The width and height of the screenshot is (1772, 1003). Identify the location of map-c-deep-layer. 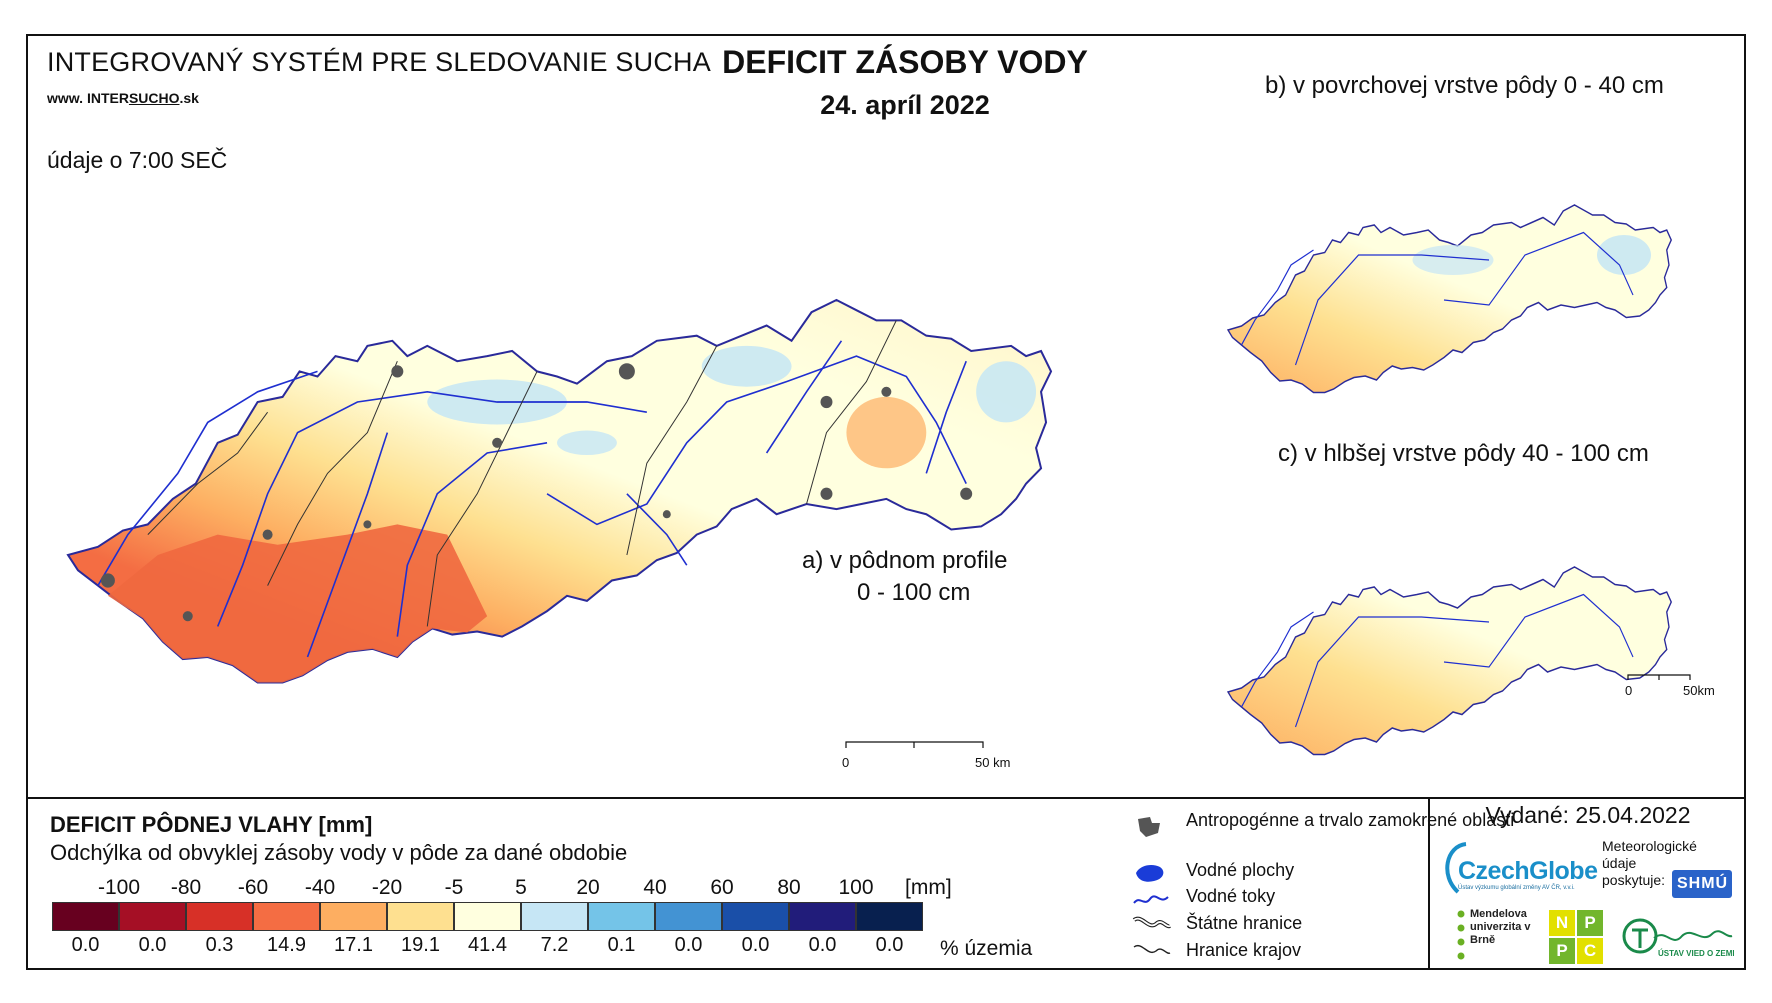
(1449, 661).